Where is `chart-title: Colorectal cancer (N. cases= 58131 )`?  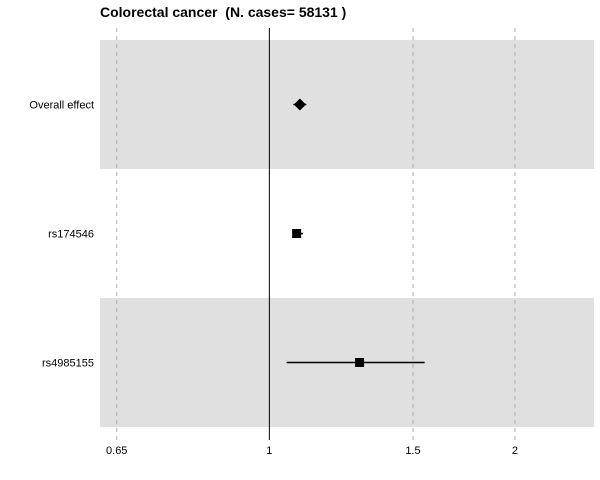
chart-title: Colorectal cancer (N. cases= 58131 ) is located at coordinates (223, 12).